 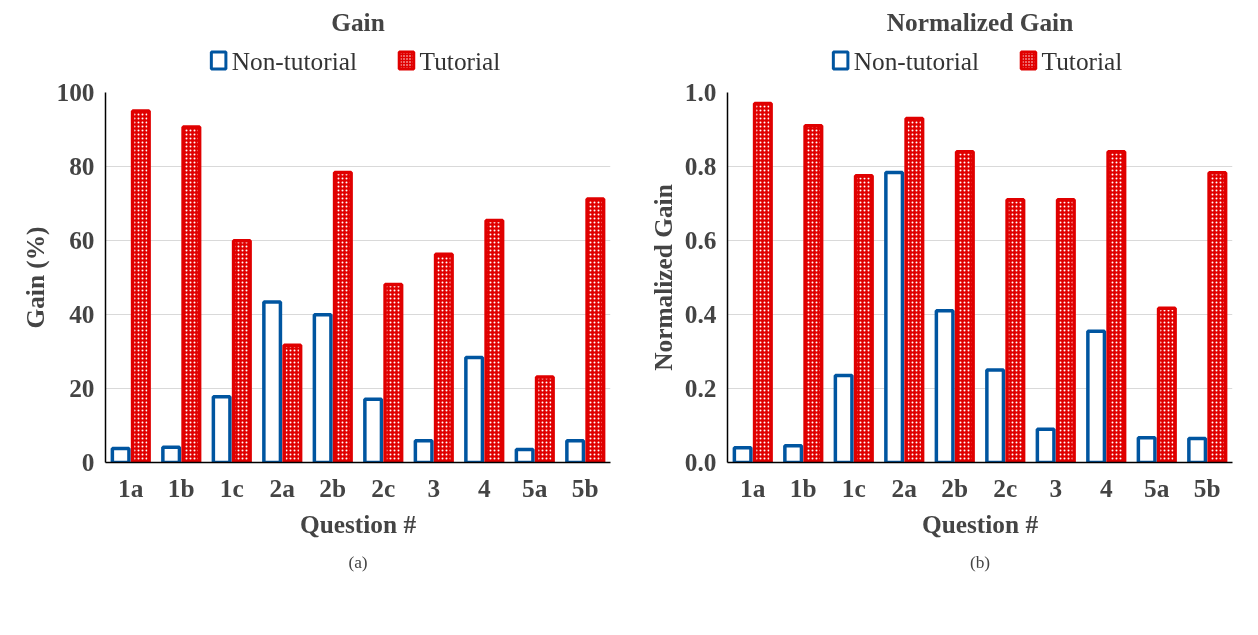 I want to click on y-tick-label: 1.0, so click(x=700, y=92).